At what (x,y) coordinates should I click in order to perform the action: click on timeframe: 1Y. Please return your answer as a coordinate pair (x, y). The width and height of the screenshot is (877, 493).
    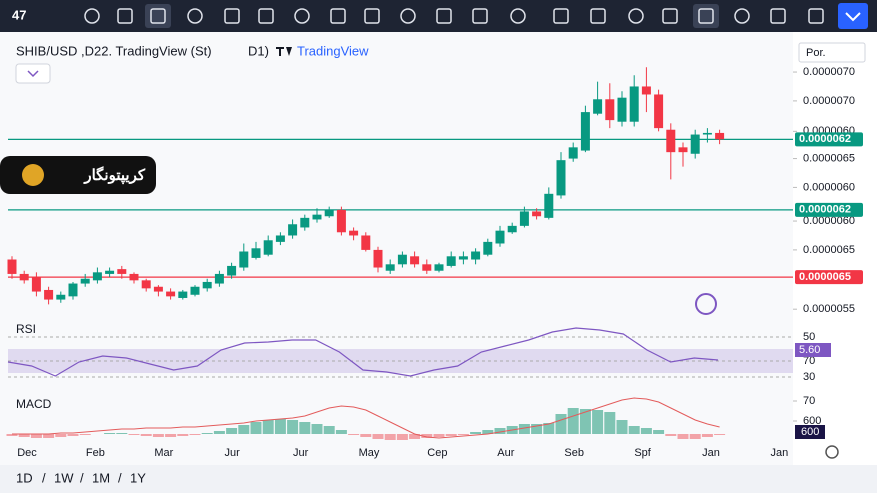
    Looking at the image, I should click on (138, 477).